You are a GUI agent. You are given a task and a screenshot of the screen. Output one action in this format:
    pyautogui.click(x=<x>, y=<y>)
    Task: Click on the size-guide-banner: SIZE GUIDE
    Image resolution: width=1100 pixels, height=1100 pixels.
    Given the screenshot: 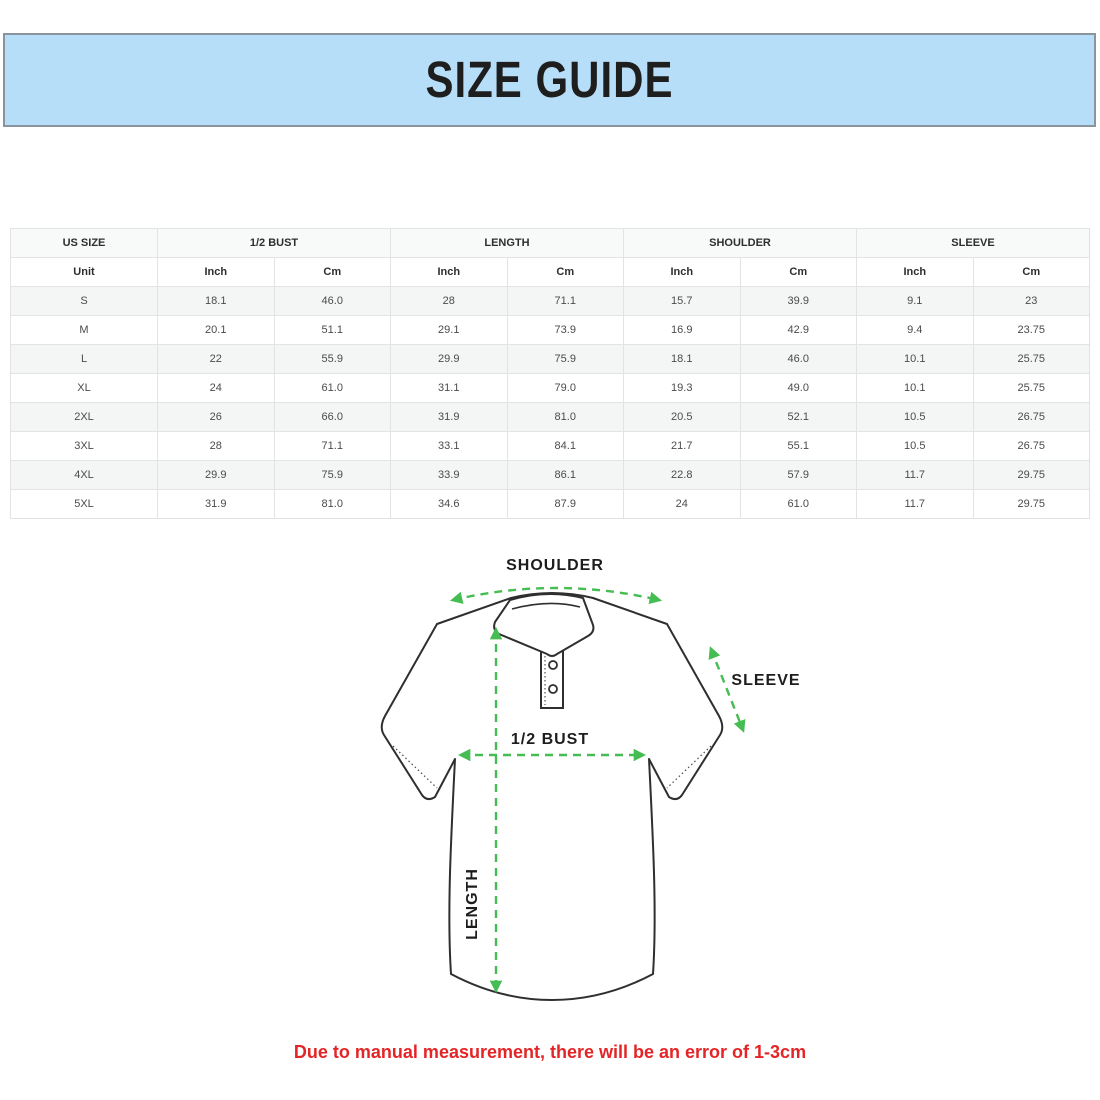 What is the action you would take?
    pyautogui.click(x=549, y=80)
    